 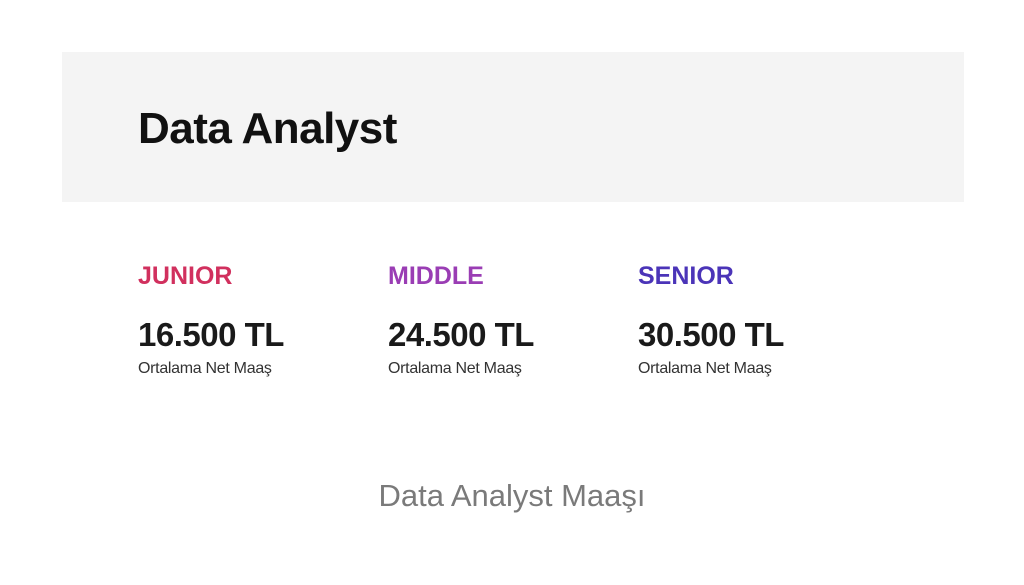 What do you see at coordinates (436, 276) in the screenshot?
I see `level-label: MIDDLE` at bounding box center [436, 276].